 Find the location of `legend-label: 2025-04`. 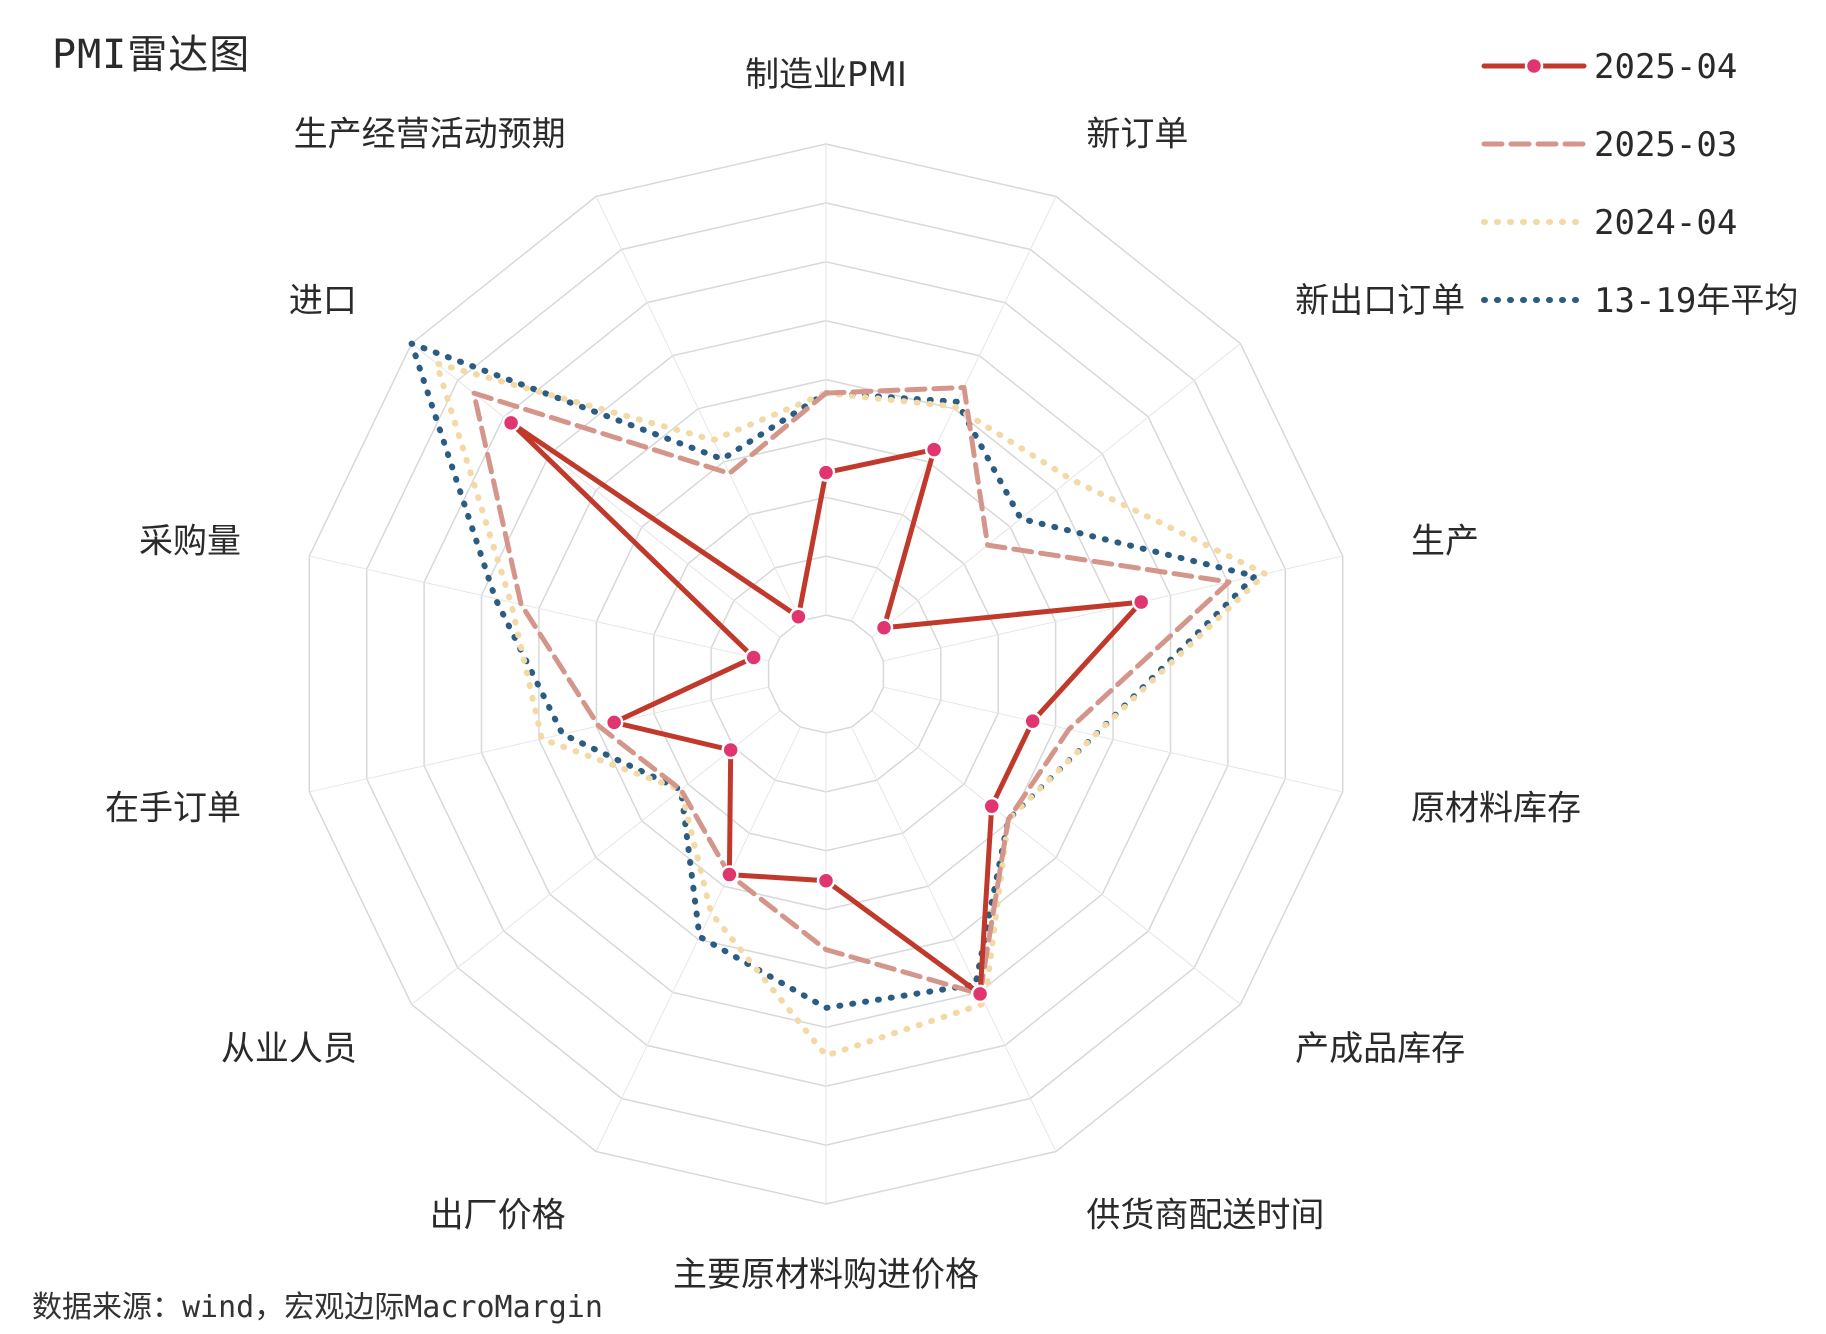

legend-label: 2025-04 is located at coordinates (1665, 67).